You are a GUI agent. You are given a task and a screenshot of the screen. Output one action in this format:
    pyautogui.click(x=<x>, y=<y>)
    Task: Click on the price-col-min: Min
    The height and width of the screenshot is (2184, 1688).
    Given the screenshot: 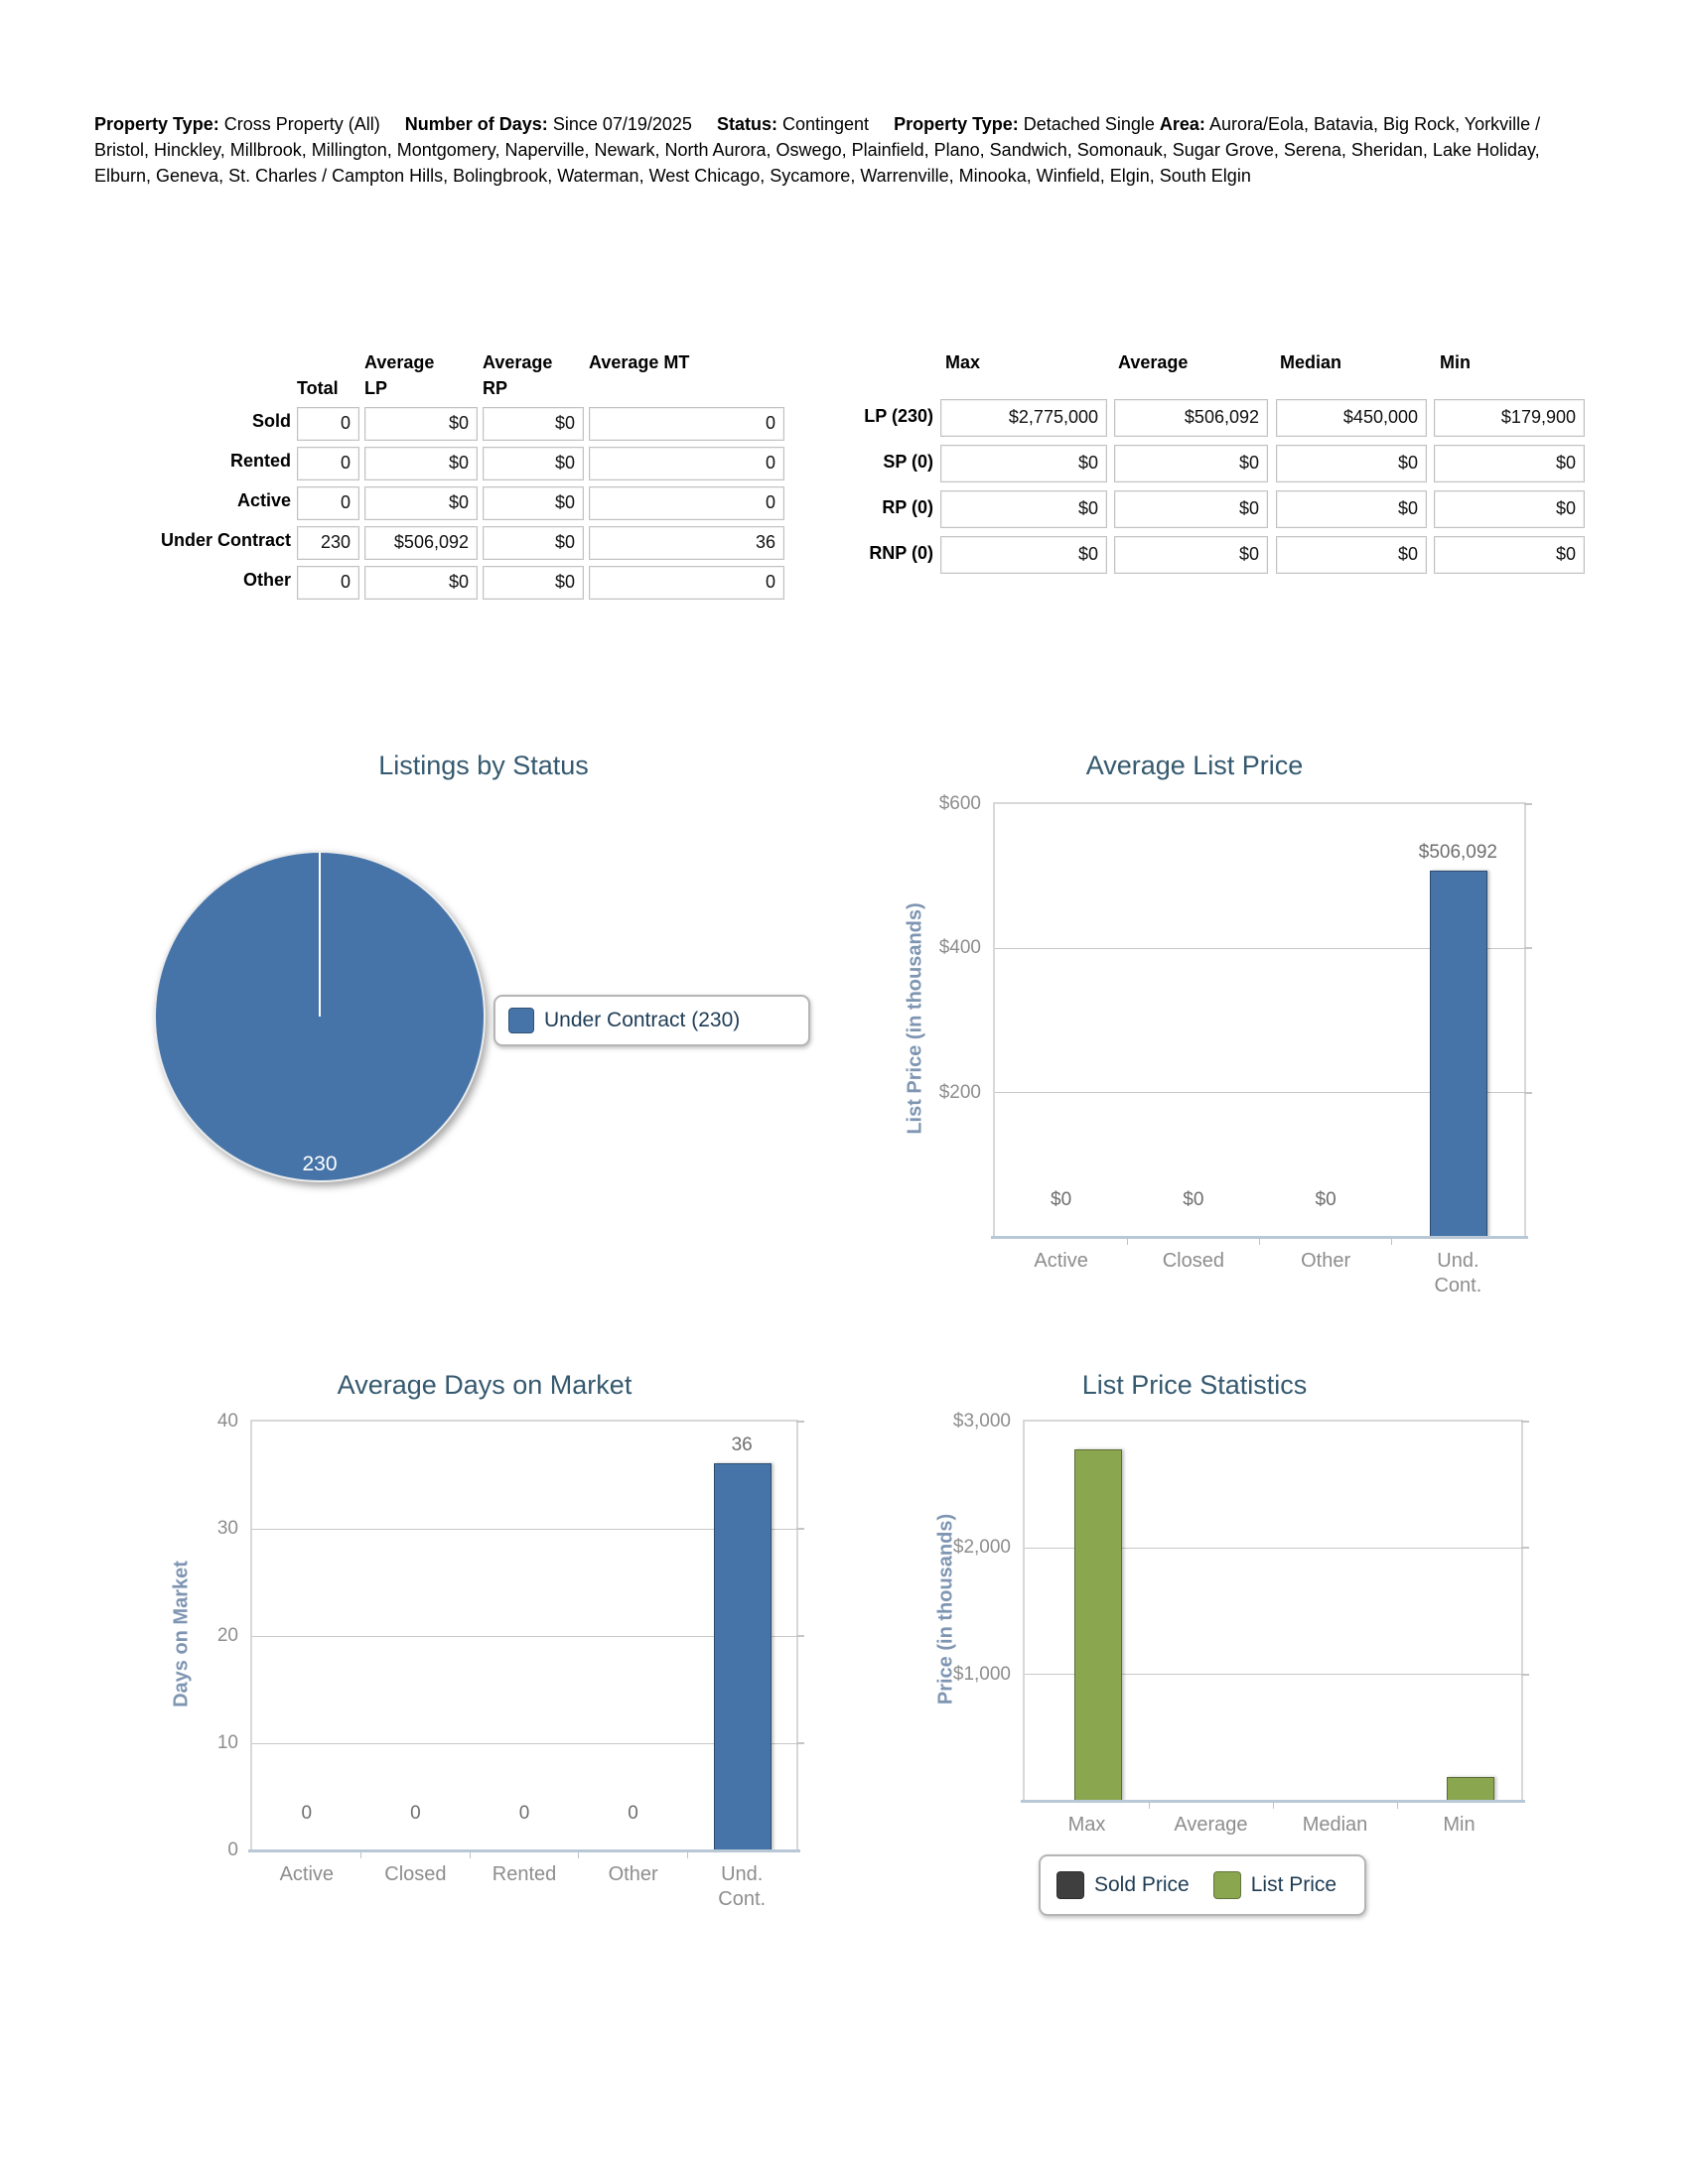 What is the action you would take?
    pyautogui.click(x=1455, y=362)
    